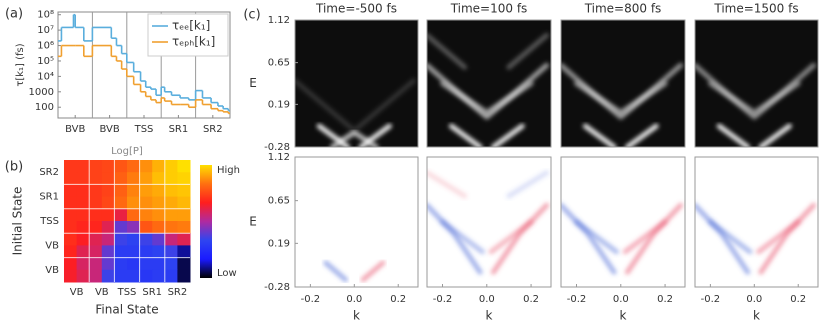 The width and height of the screenshot is (822, 322). Describe the element at coordinates (18, 221) in the screenshot. I see `y-axis-label: Initial State` at that location.